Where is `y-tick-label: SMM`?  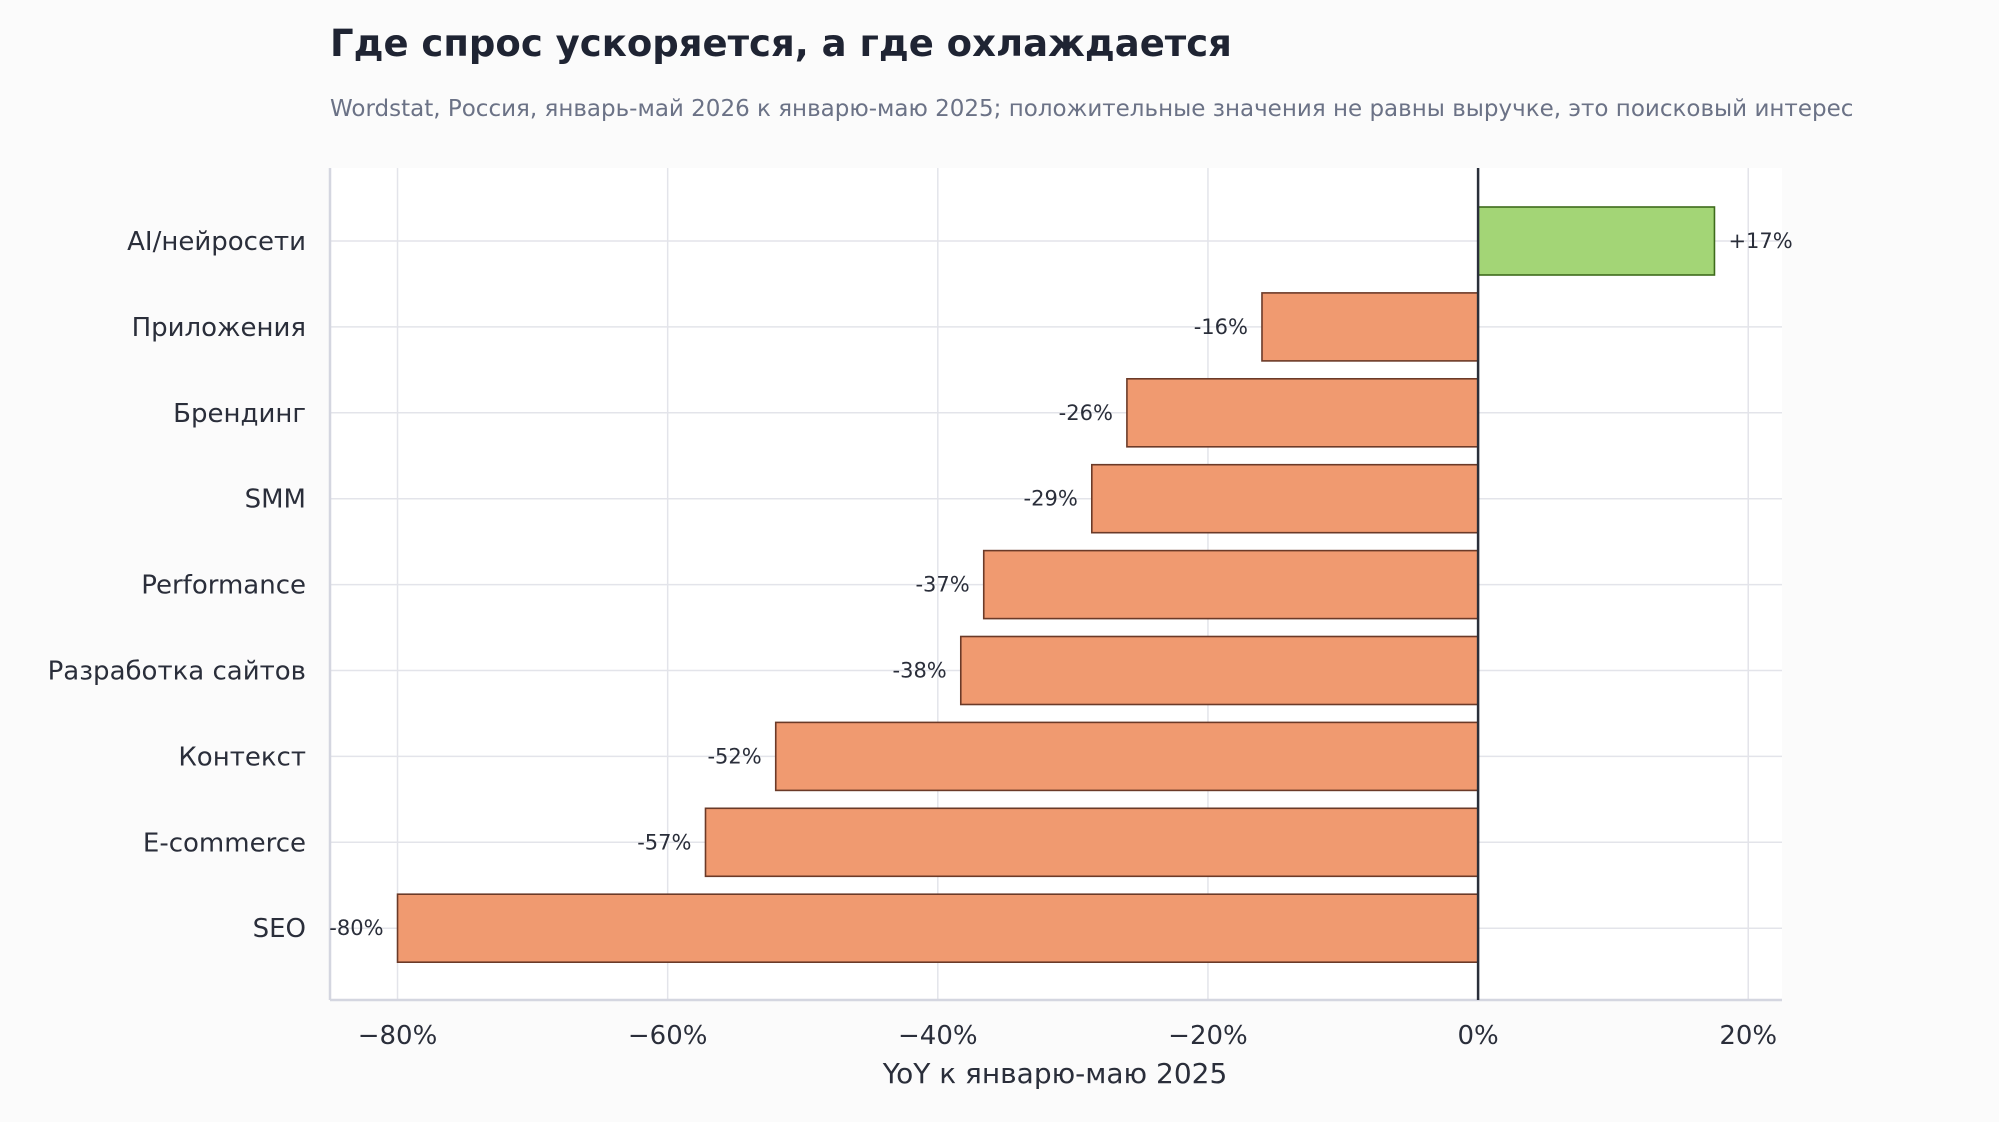 y-tick-label: SMM is located at coordinates (275, 500).